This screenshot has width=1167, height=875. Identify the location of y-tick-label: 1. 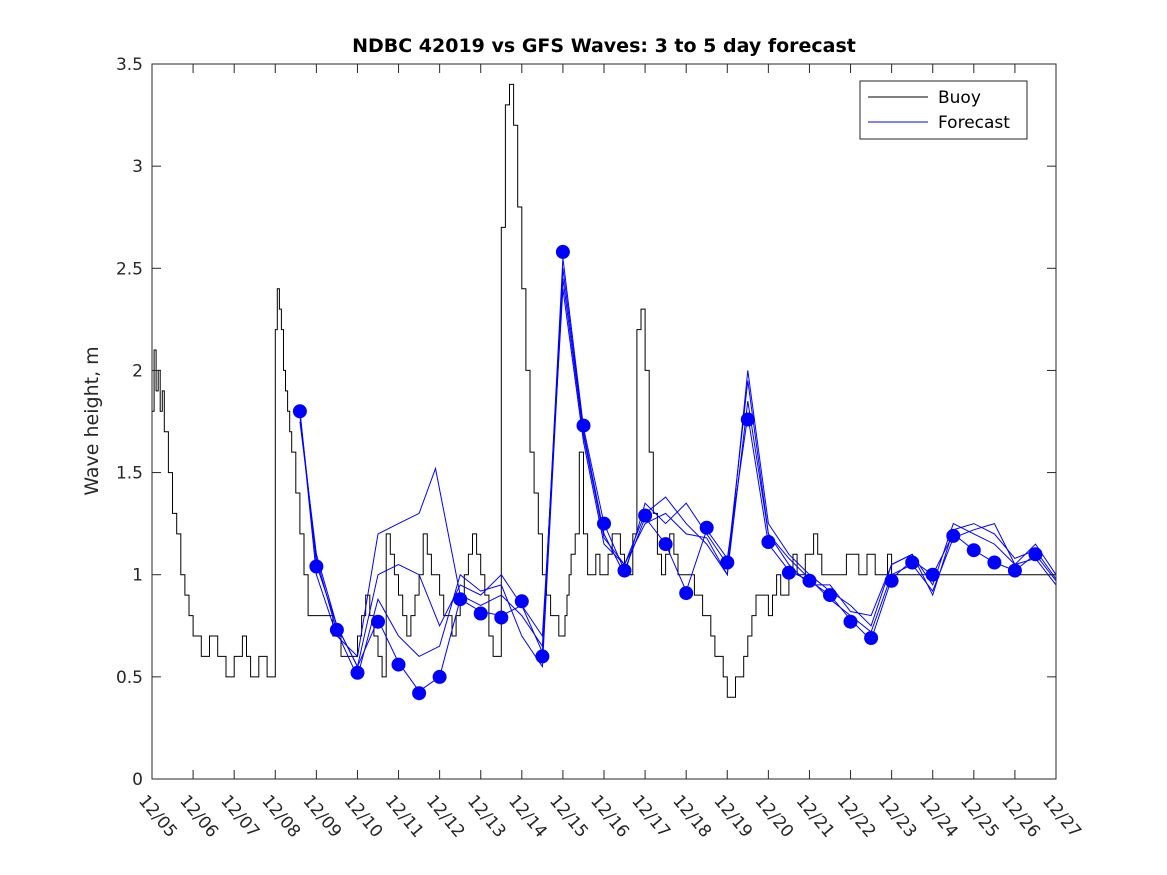
(137, 576).